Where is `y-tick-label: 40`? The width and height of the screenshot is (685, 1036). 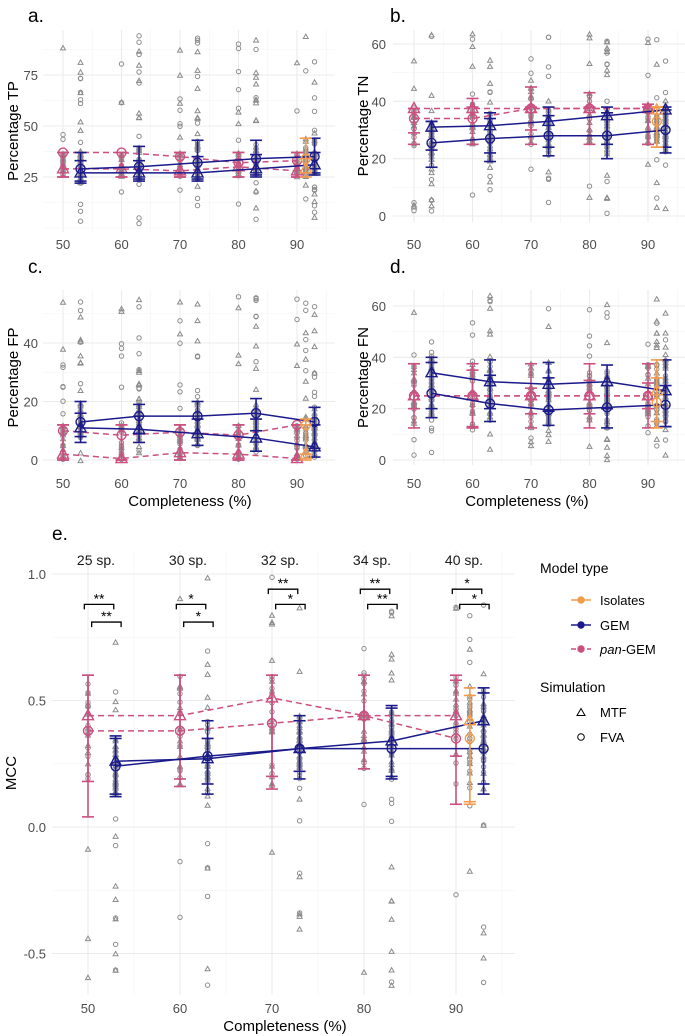 y-tick-label: 40 is located at coordinates (379, 101).